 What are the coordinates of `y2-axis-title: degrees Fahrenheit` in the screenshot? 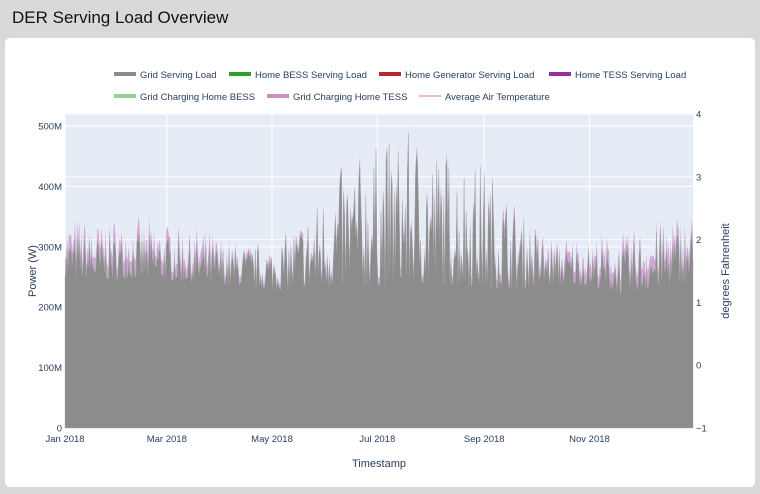 It's located at (726, 270).